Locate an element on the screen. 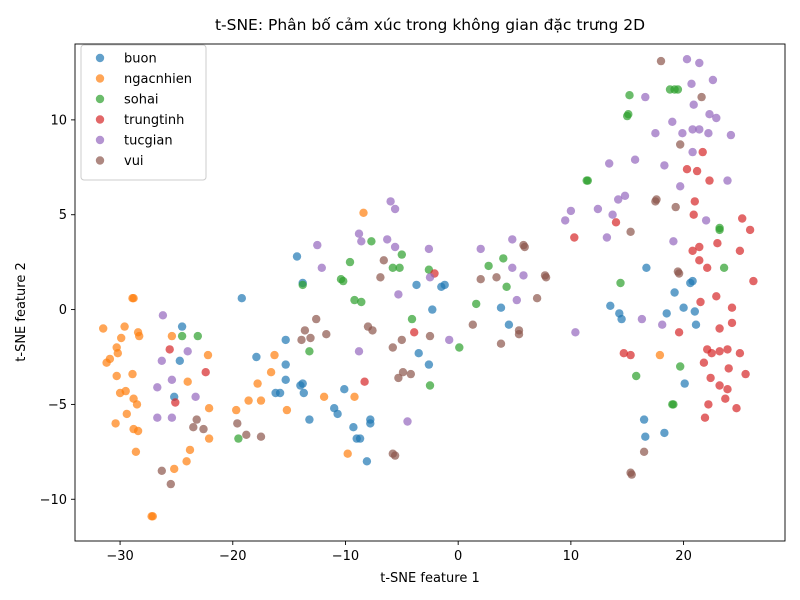 This screenshot has height=600, width=800. legend-marker-sohai is located at coordinates (100, 99).